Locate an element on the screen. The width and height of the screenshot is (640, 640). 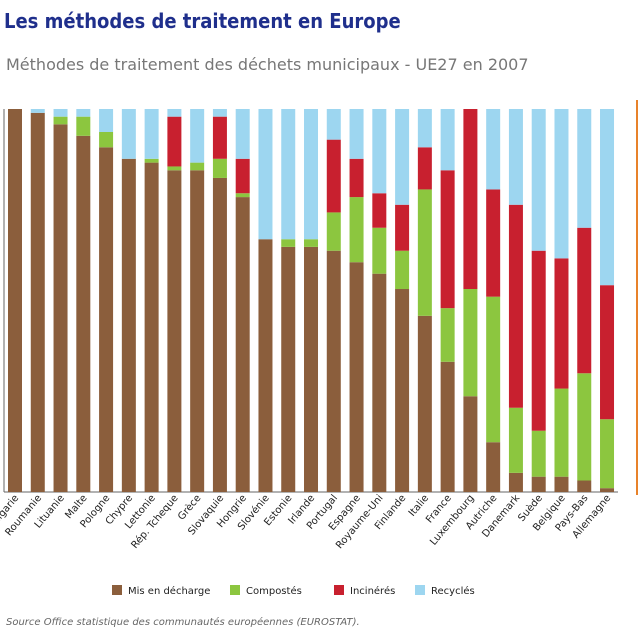
legend-label: Mis en décharge is located at coordinates (169, 591).